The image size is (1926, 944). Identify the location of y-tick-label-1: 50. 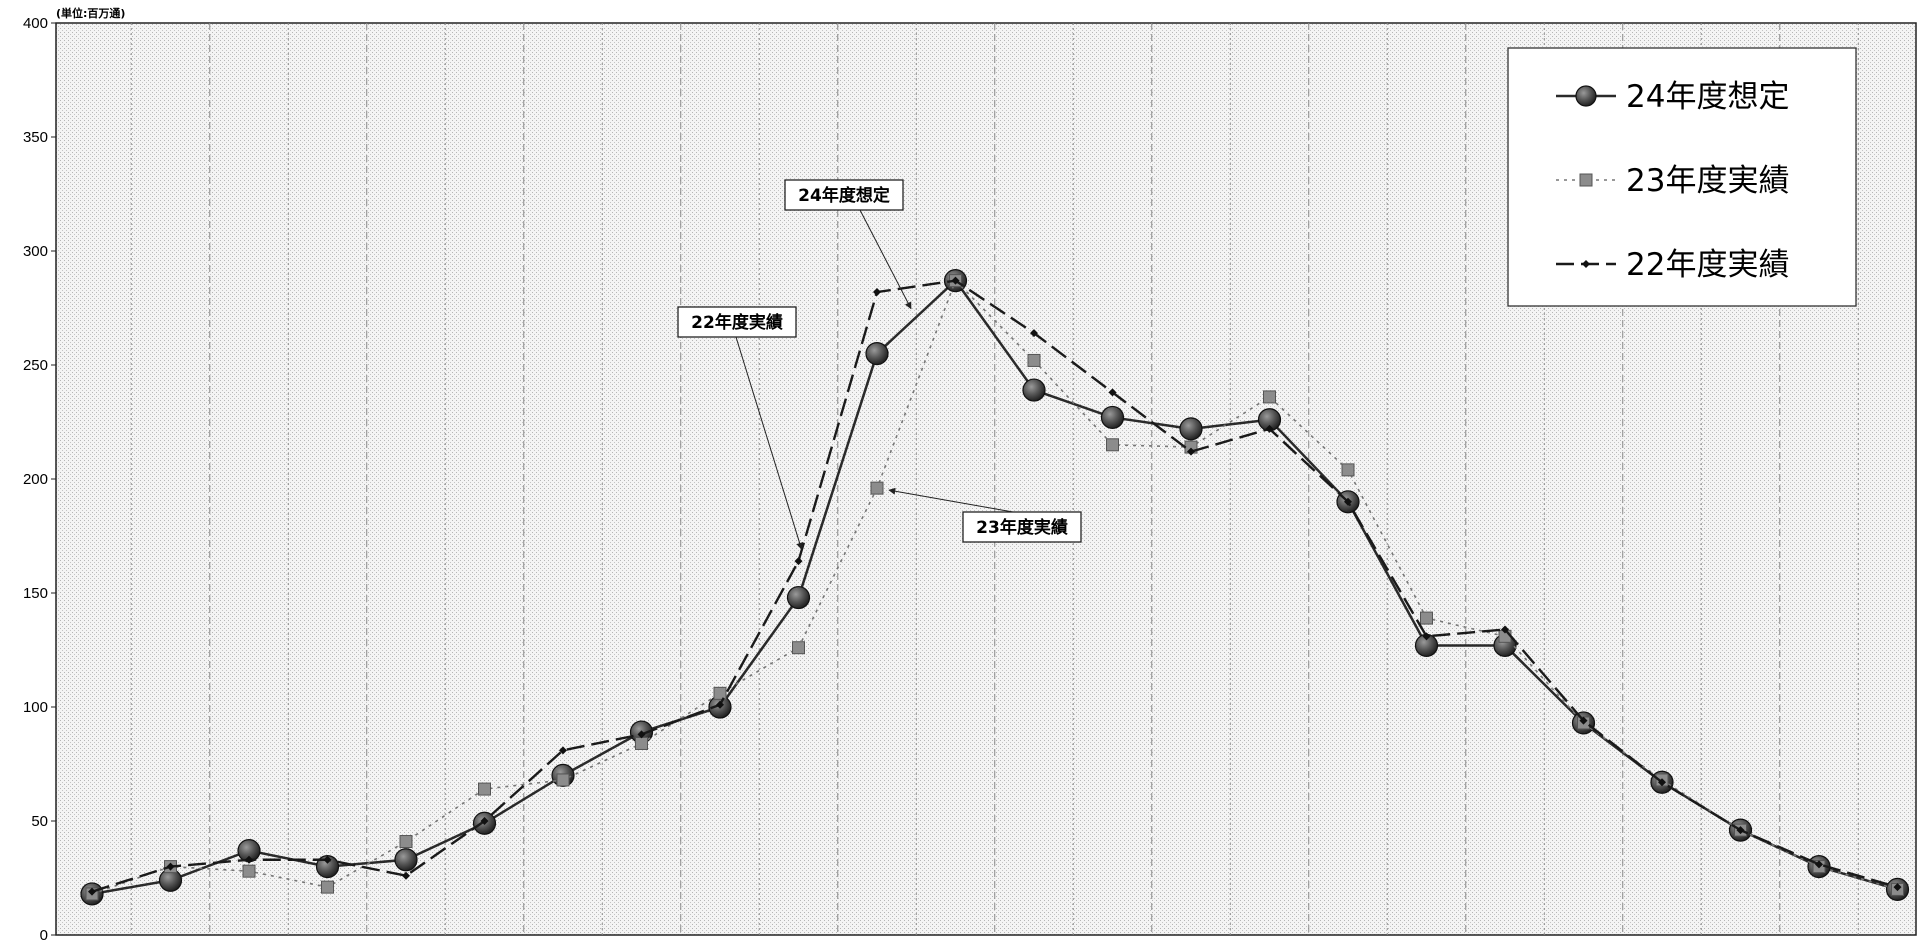
(39, 821).